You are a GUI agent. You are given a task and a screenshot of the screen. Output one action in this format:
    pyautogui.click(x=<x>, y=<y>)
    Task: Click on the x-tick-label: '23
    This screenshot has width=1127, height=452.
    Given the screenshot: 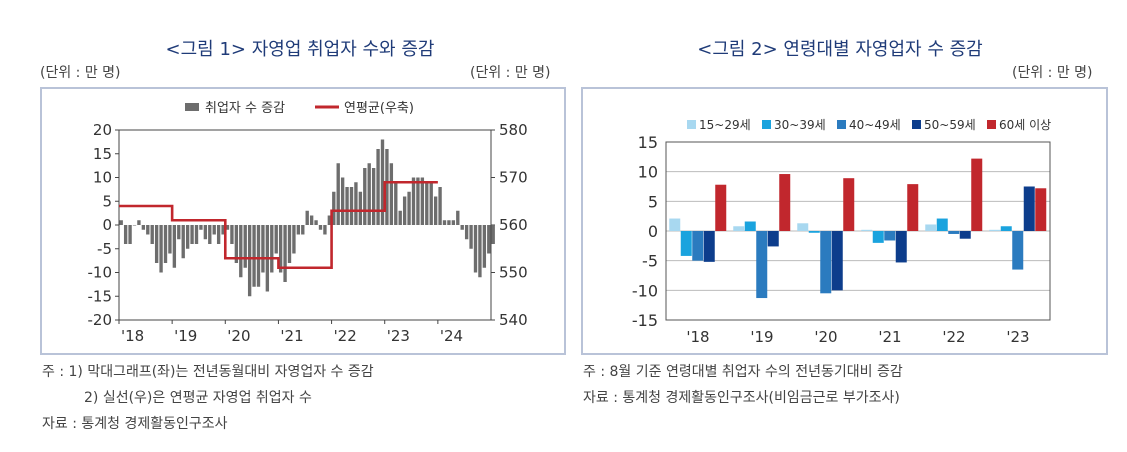 What is the action you would take?
    pyautogui.click(x=398, y=336)
    